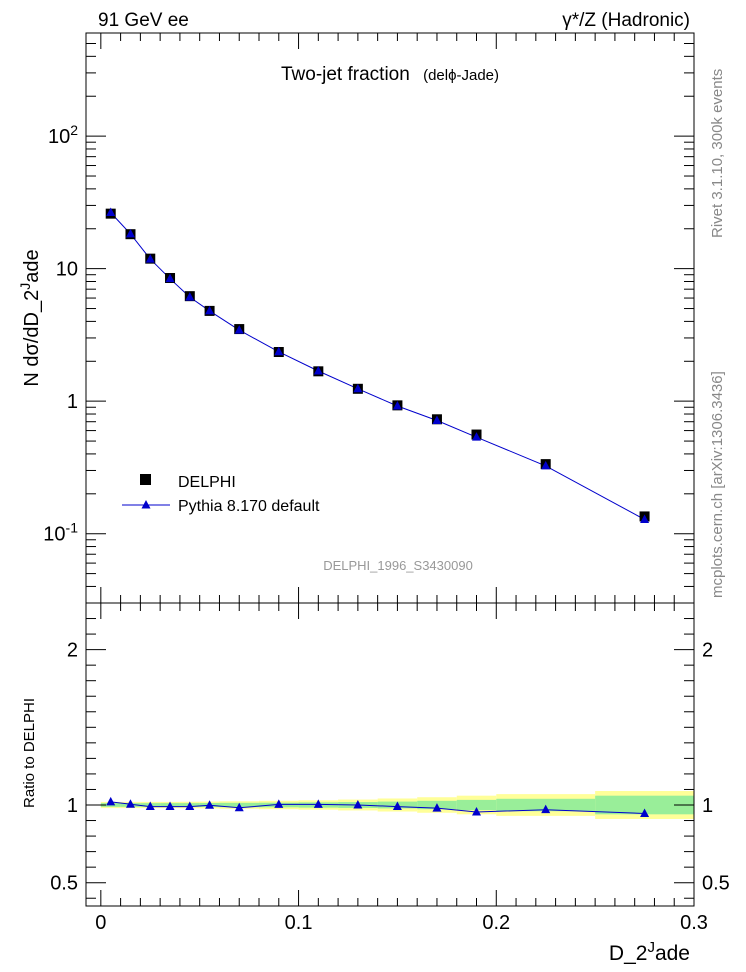 This screenshot has width=746, height=972. What do you see at coordinates (60, 533) in the screenshot?
I see `main-y-tick-label: 10⁻¹` at bounding box center [60, 533].